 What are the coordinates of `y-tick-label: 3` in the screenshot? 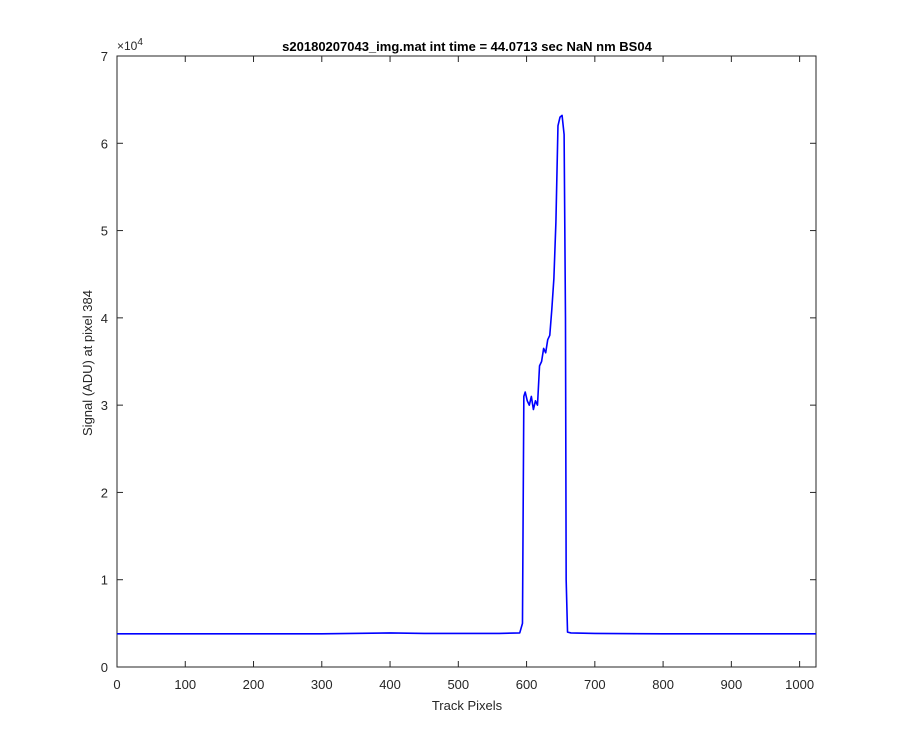 It's located at (104, 405).